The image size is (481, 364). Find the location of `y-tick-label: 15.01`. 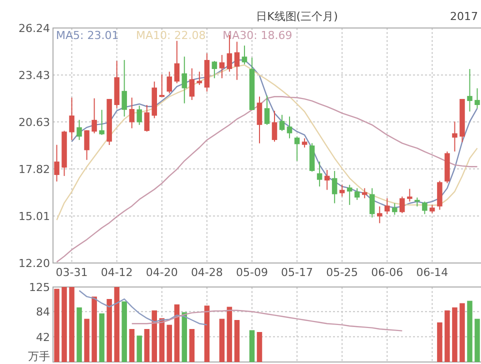

y-tick-label: 15.01 is located at coordinates (34, 216).